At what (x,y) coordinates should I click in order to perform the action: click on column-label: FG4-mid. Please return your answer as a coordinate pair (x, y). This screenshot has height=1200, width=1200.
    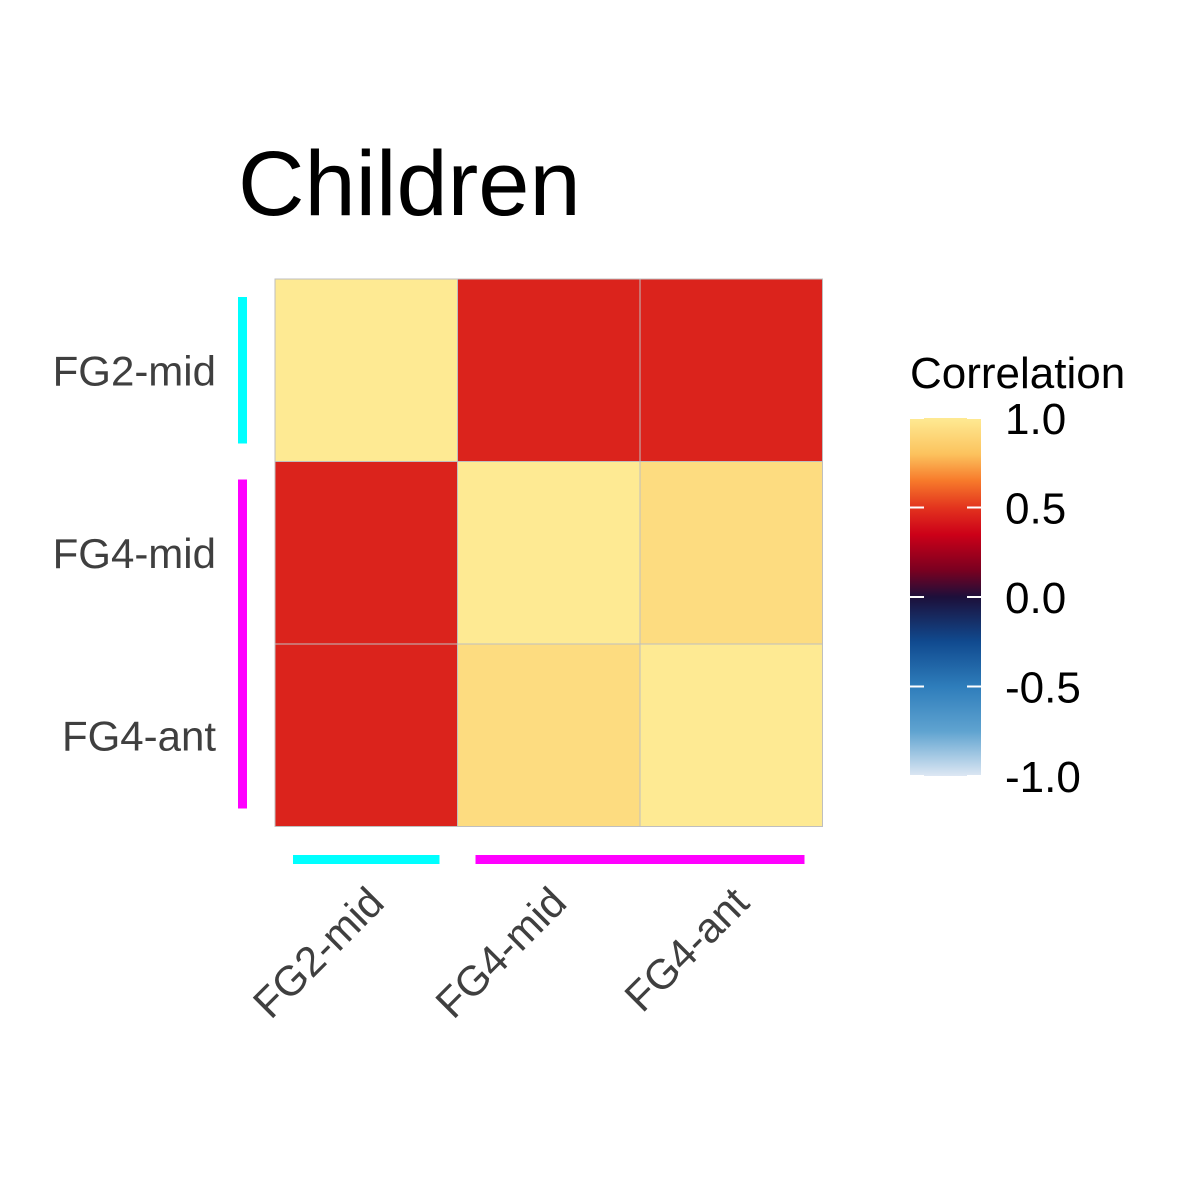
    Looking at the image, I should click on (500, 952).